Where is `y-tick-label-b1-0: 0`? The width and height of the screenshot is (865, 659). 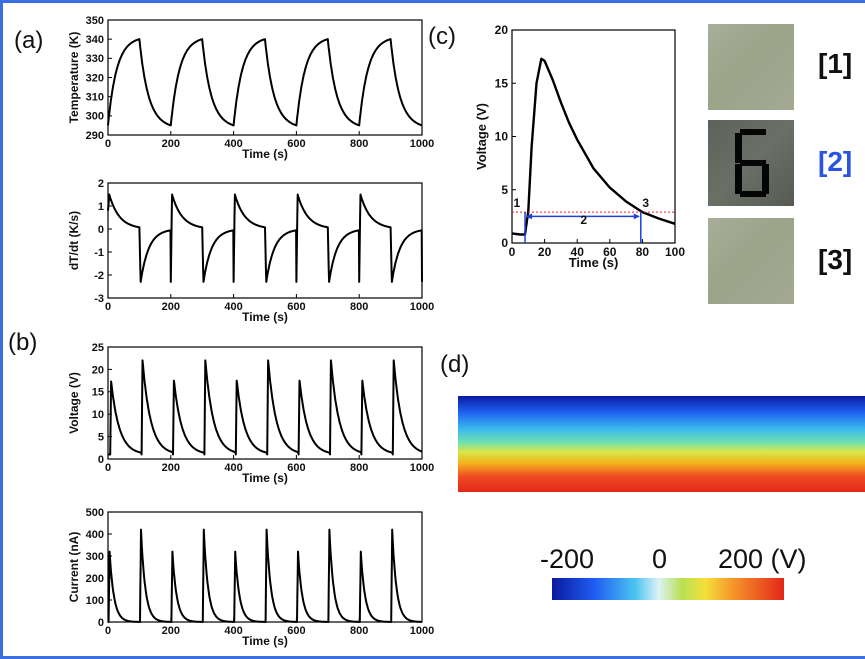
y-tick-label-b1-0: 0 is located at coordinates (101, 460).